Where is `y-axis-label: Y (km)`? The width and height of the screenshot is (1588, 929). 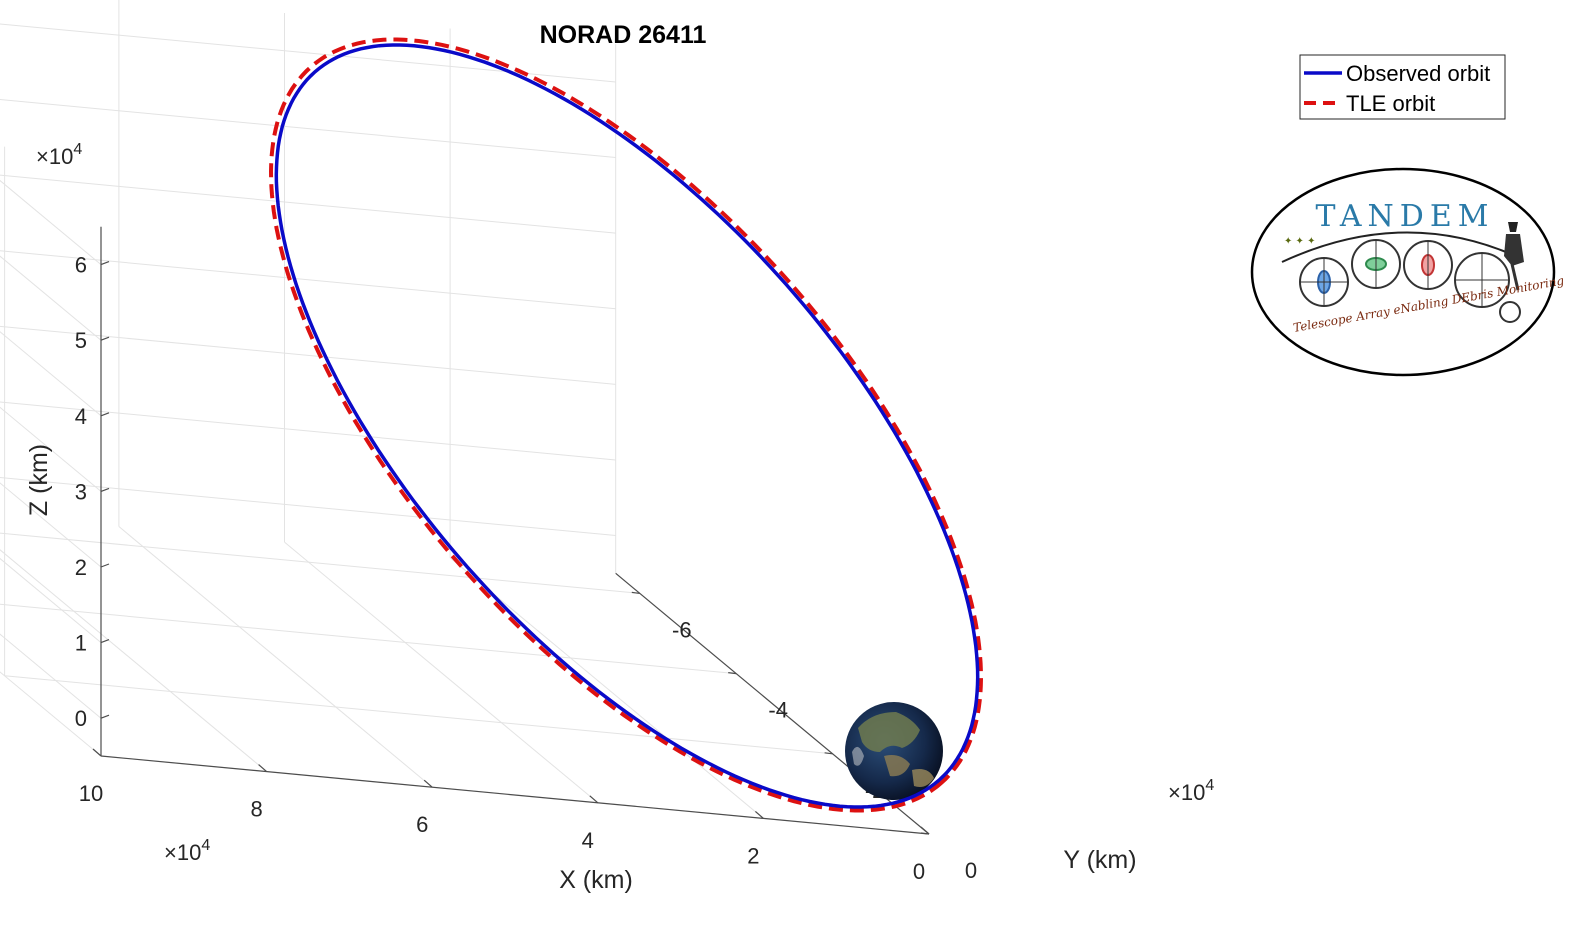 y-axis-label: Y (km) is located at coordinates (1099, 860).